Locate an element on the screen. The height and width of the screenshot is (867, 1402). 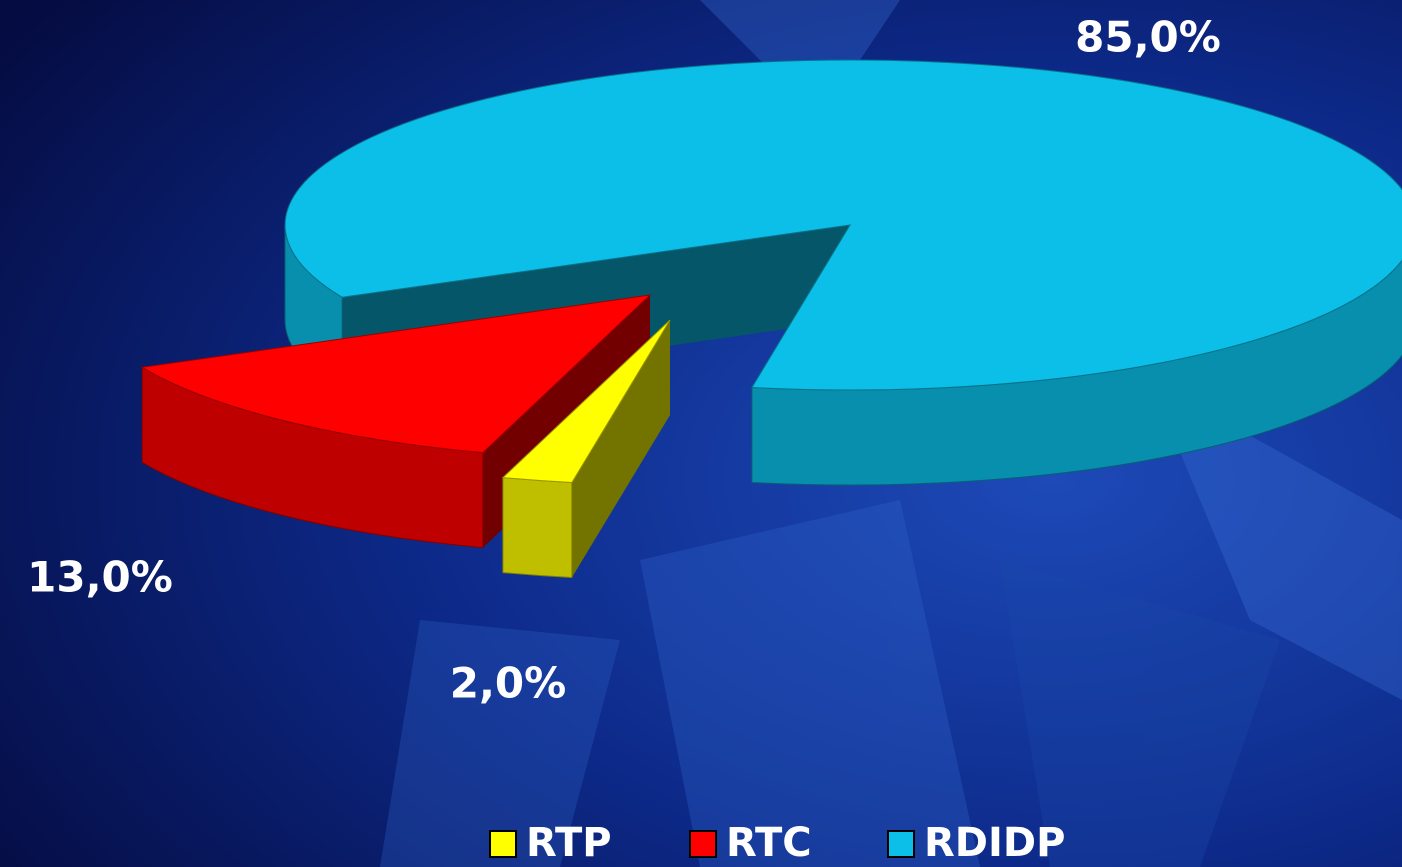
legend-label: RTC is located at coordinates (769, 843).